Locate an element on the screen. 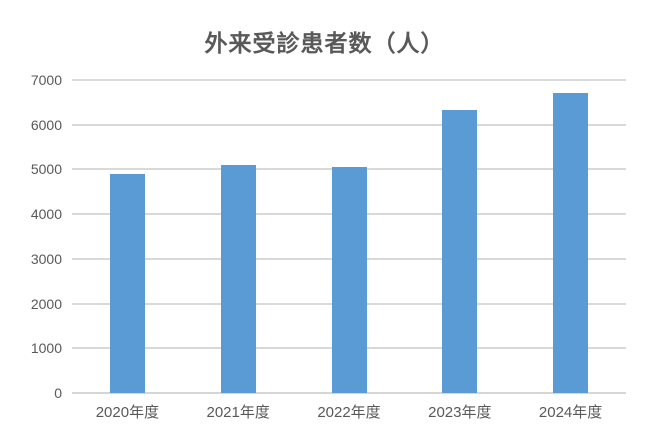 The image size is (649, 443). bar-2020年度 is located at coordinates (127, 283).